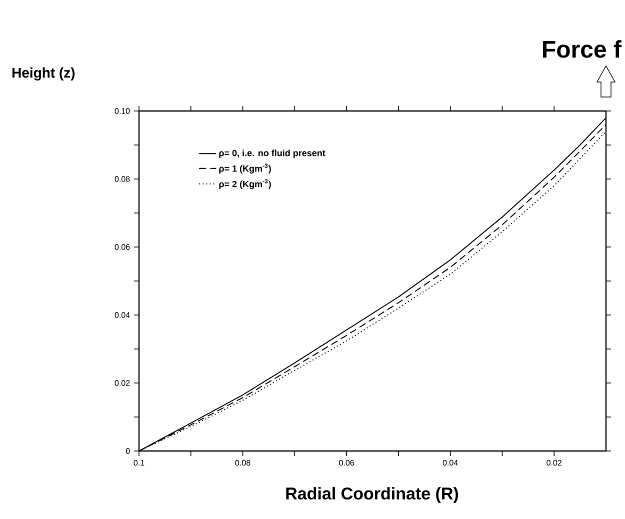 The height and width of the screenshot is (519, 625). I want to click on legend-label: ρ= 1 (Kgm$^{-3}$), so click(245, 169).